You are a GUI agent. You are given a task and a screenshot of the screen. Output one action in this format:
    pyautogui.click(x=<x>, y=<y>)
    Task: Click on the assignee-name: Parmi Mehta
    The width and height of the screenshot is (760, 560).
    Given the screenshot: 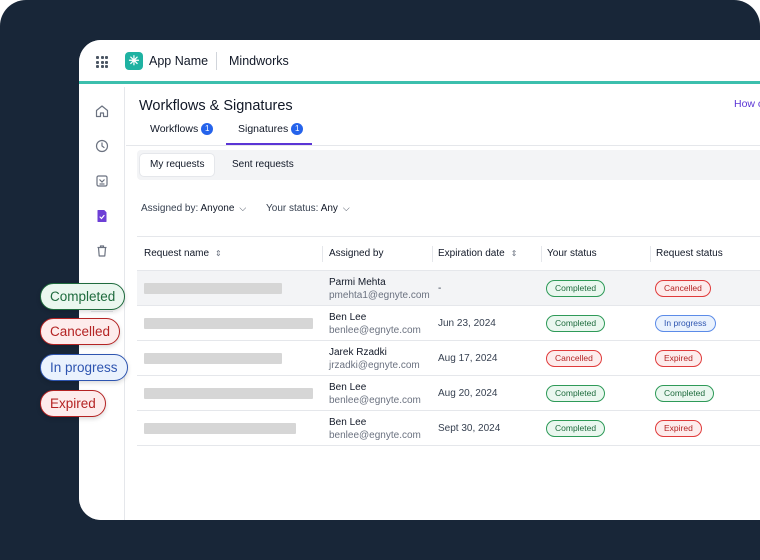 What is the action you would take?
    pyautogui.click(x=357, y=282)
    